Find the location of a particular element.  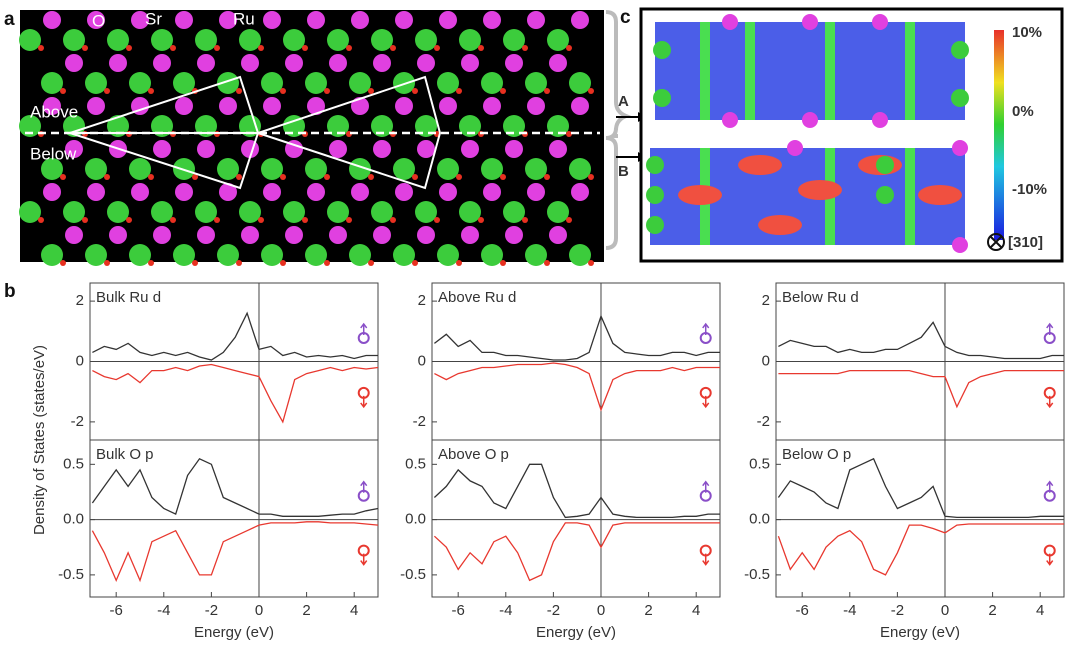

x-tick-label: 4 is located at coordinates (354, 610).